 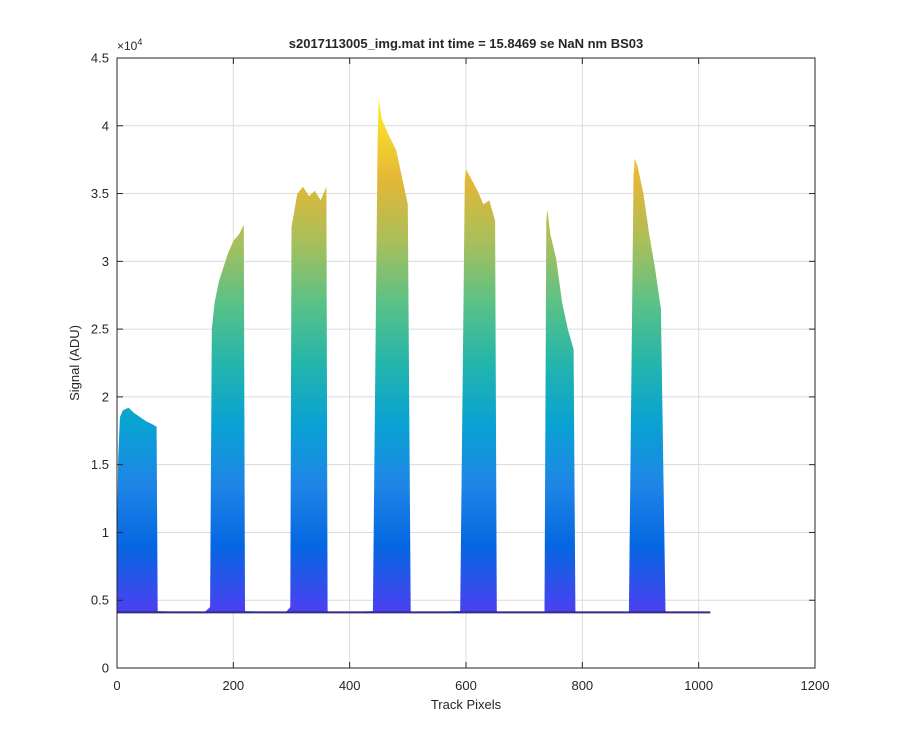 I want to click on y-tick-label: 0.5, so click(x=100, y=600).